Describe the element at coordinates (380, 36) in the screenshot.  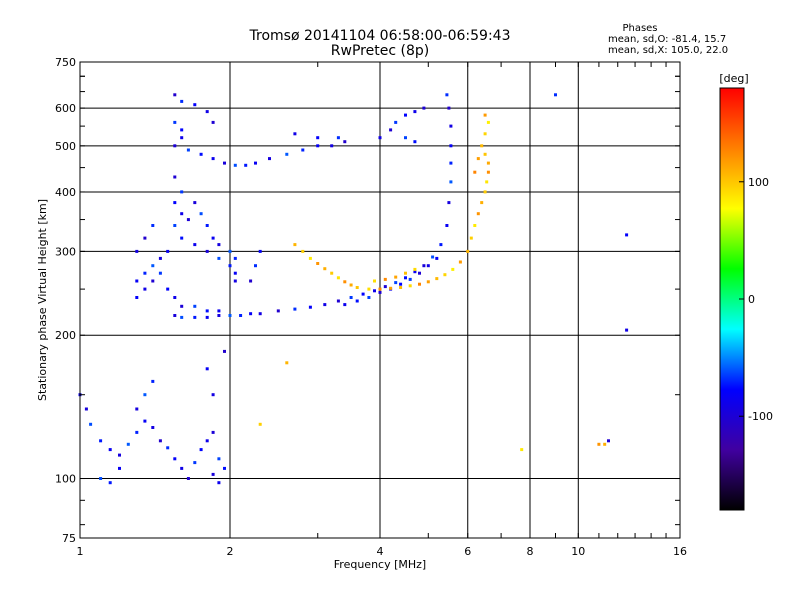
I see `chart-title: Tromsø 20141104 06:58:00-06:59:43` at that location.